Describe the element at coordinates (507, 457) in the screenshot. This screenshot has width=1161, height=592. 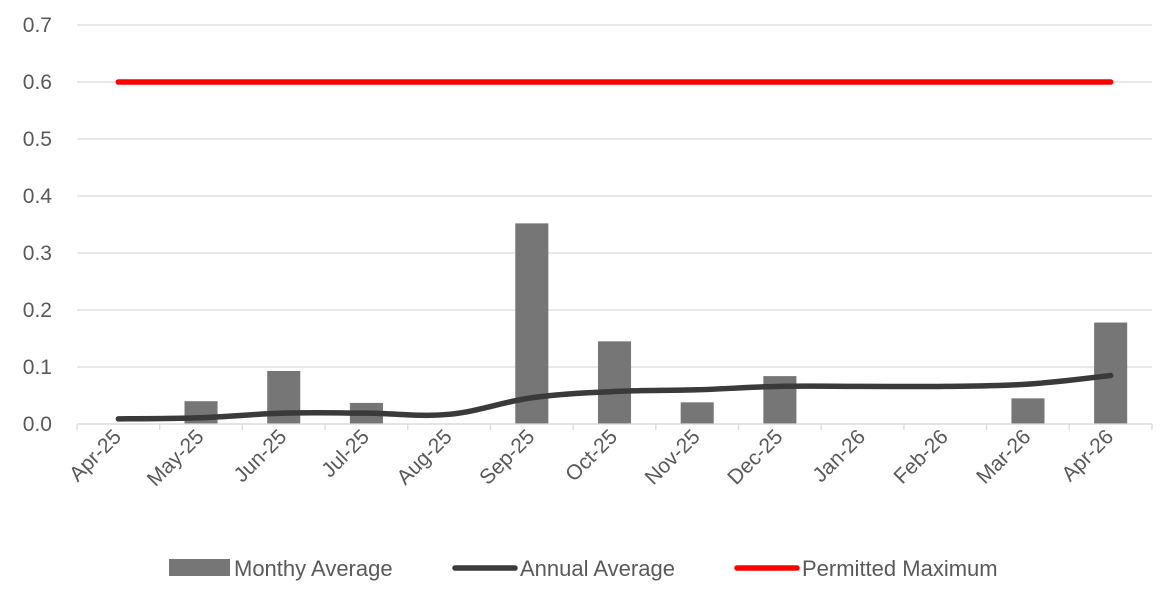
I see `x-tick-label: Sep-25` at that location.